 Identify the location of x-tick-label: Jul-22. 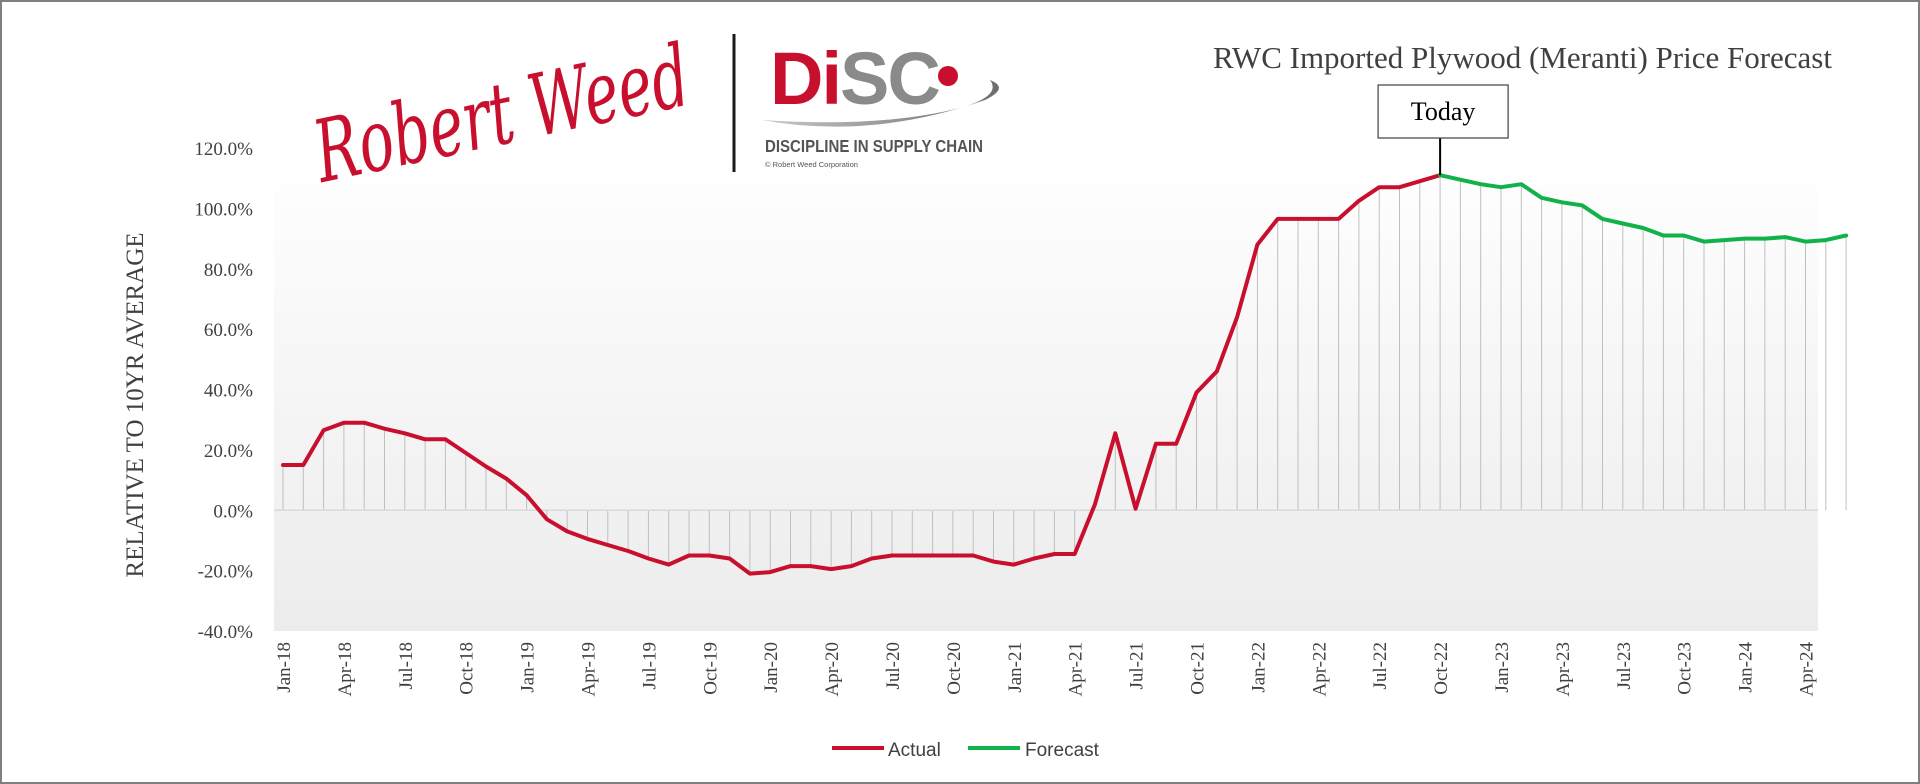
(1380, 666).